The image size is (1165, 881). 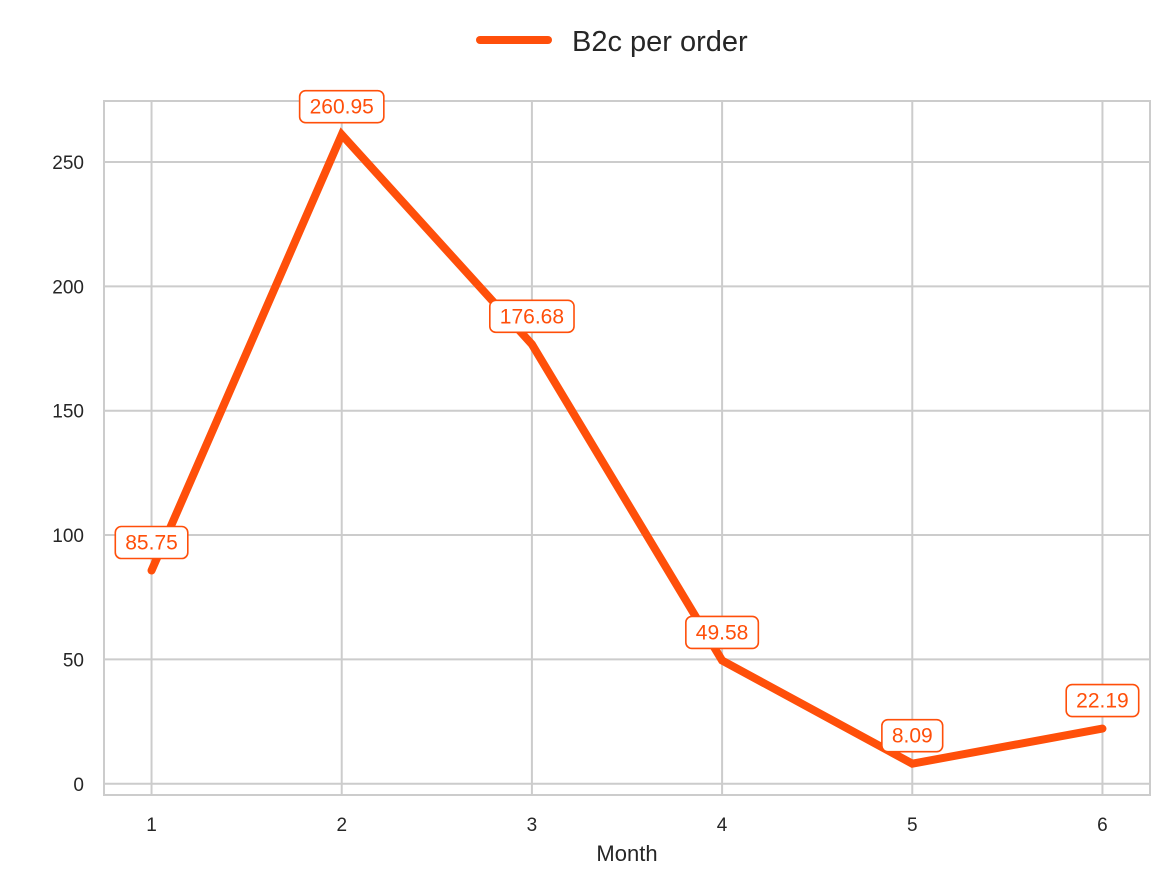 What do you see at coordinates (68, 536) in the screenshot?
I see `y-tick-label: 100` at bounding box center [68, 536].